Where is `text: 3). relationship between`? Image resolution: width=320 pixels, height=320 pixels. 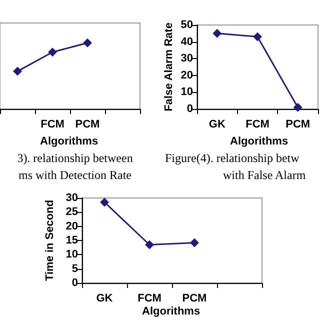 text: 3). relationship between is located at coordinates (75, 158).